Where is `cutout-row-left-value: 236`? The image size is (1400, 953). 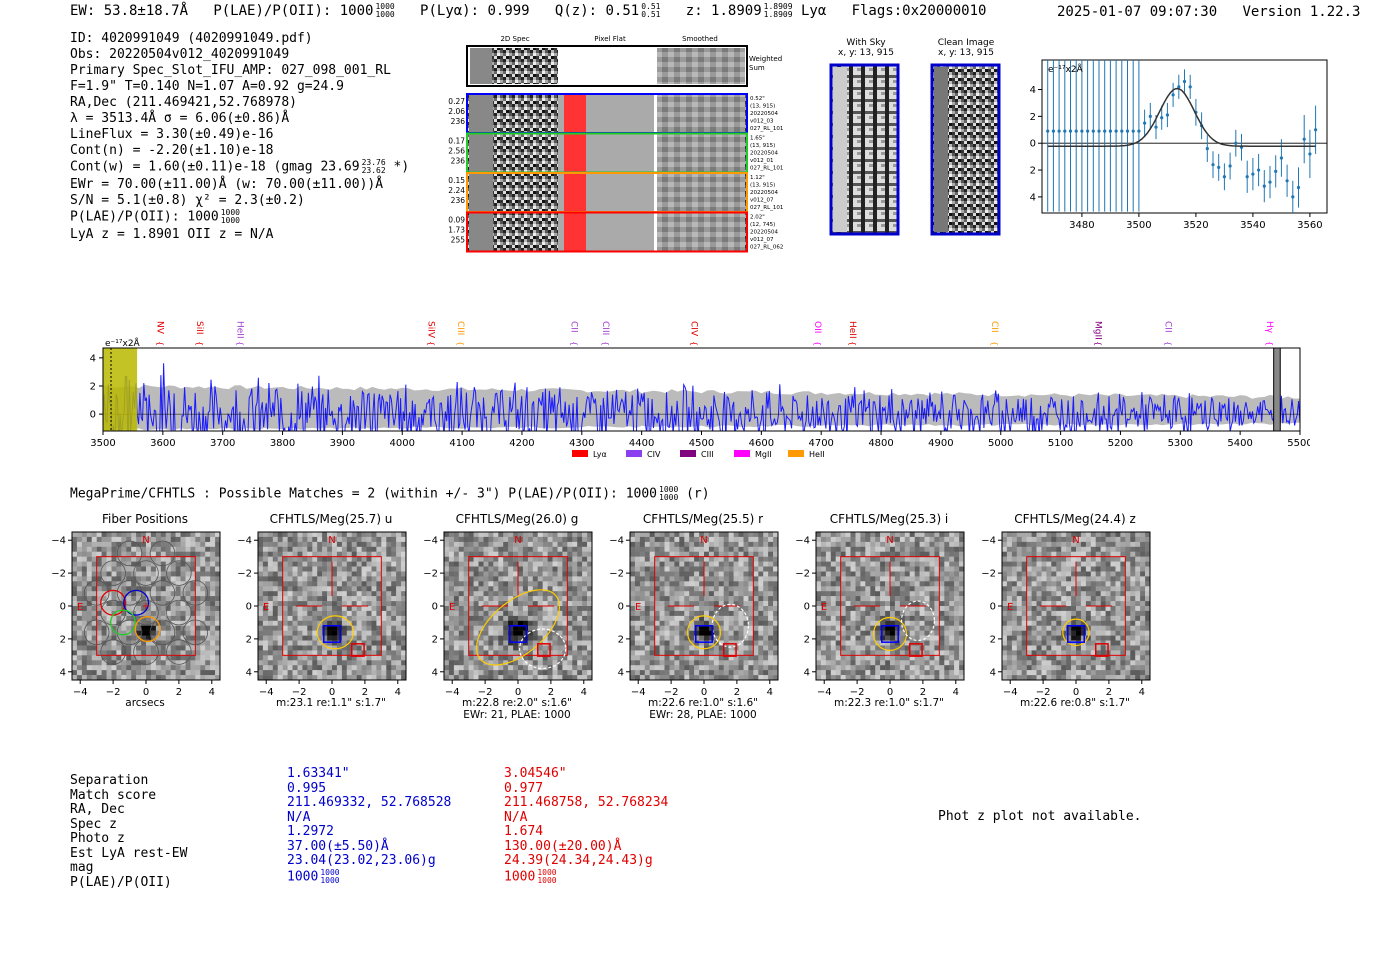
cutout-row-left-value: 236 is located at coordinates (458, 200).